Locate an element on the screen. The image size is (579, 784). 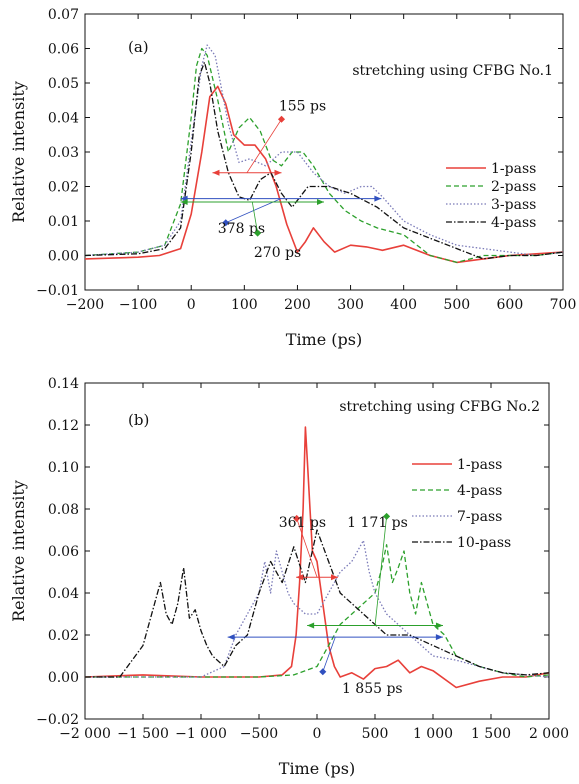
panel-b-annotation: 1 171 ps is located at coordinates (375, 570).